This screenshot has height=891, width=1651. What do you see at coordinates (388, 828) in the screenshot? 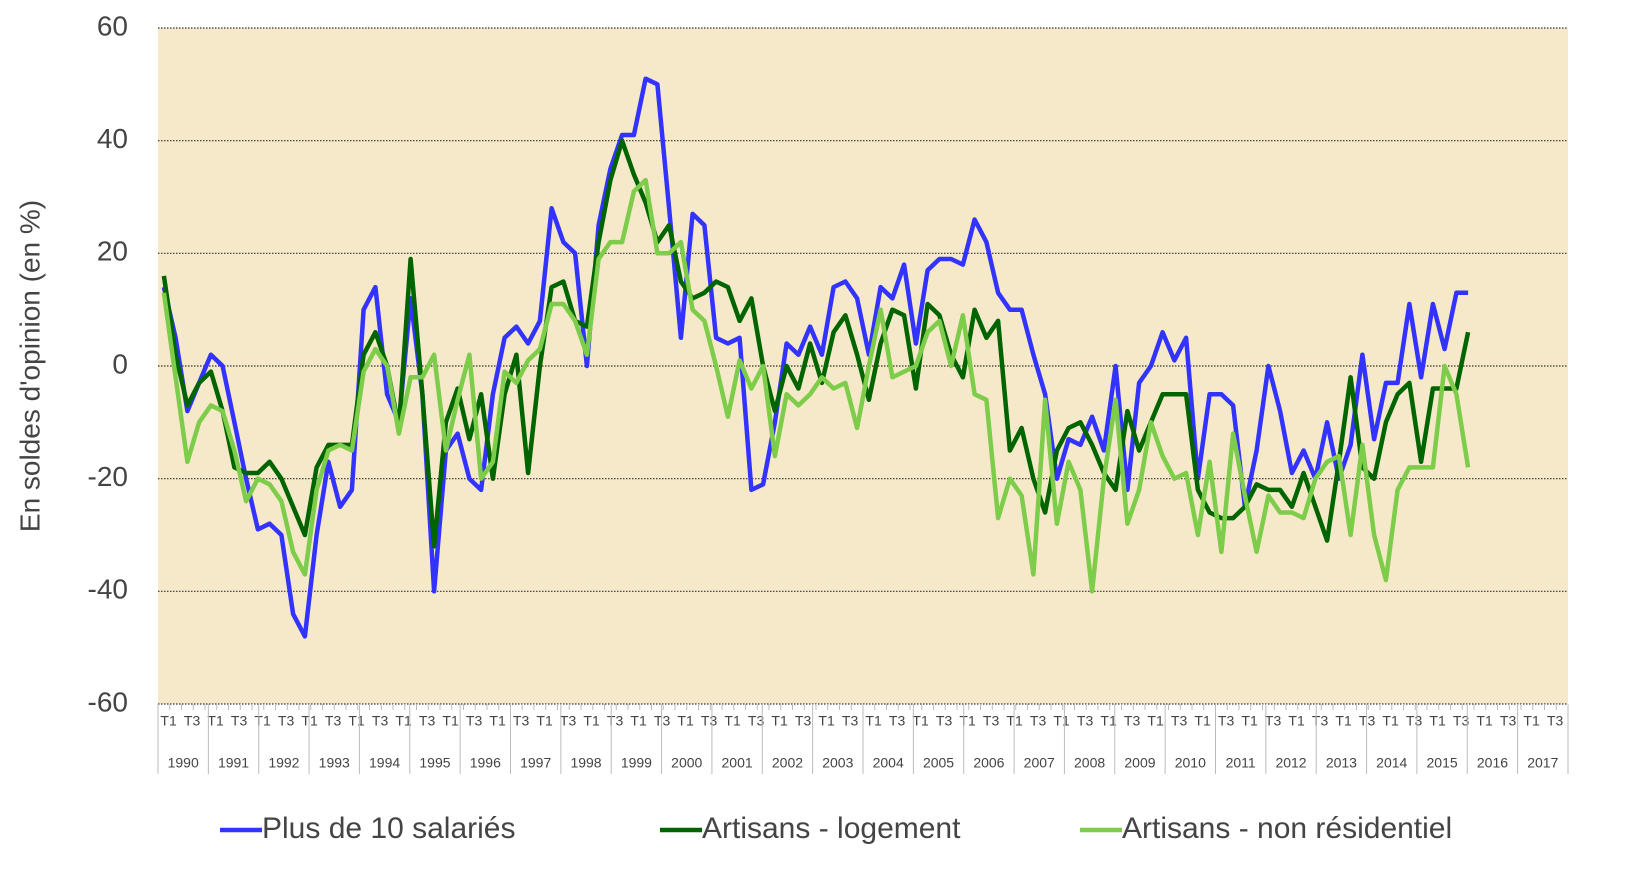
I see `legend-label: Plus de 10 salariés` at bounding box center [388, 828].